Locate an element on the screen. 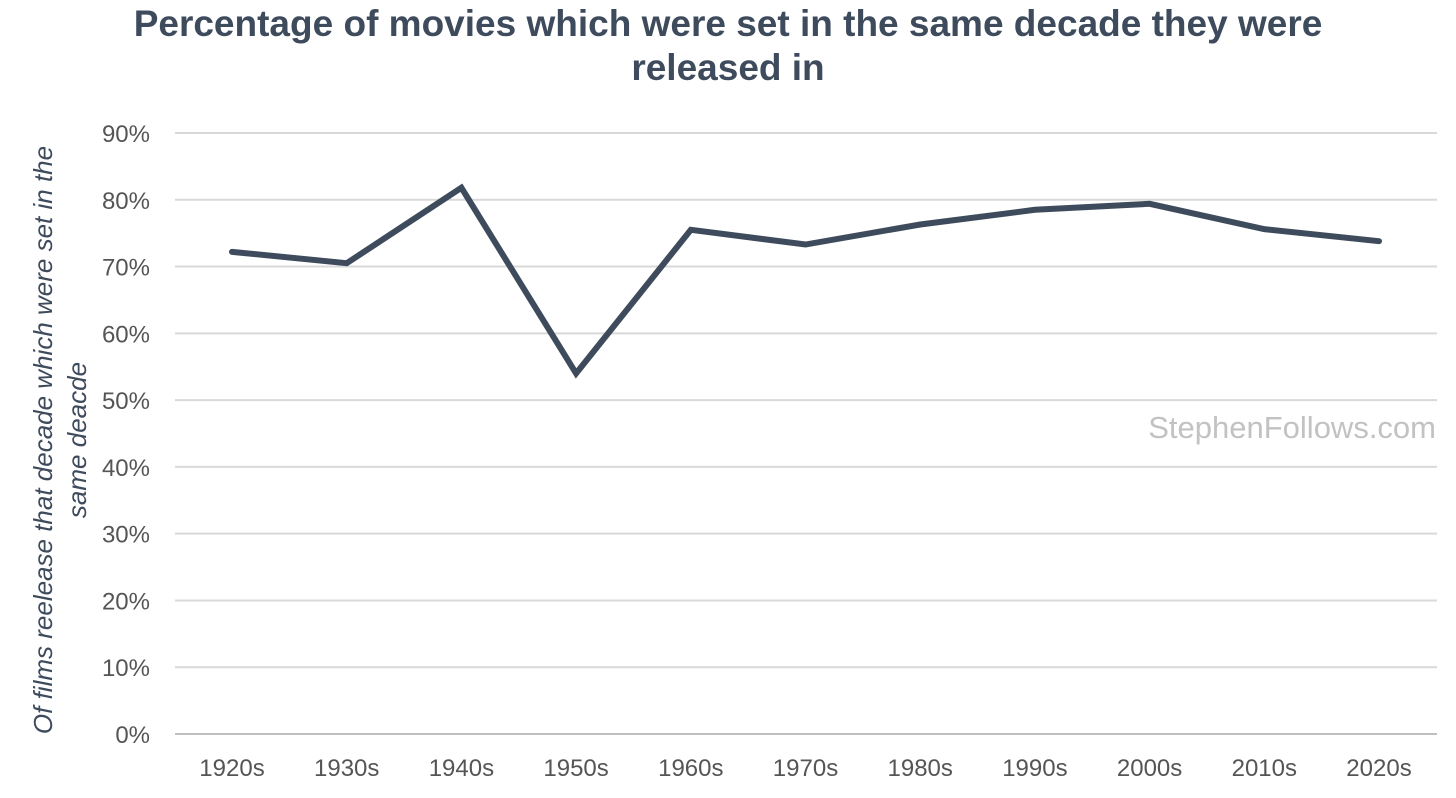  y-tick-label: 60% is located at coordinates (126, 334).